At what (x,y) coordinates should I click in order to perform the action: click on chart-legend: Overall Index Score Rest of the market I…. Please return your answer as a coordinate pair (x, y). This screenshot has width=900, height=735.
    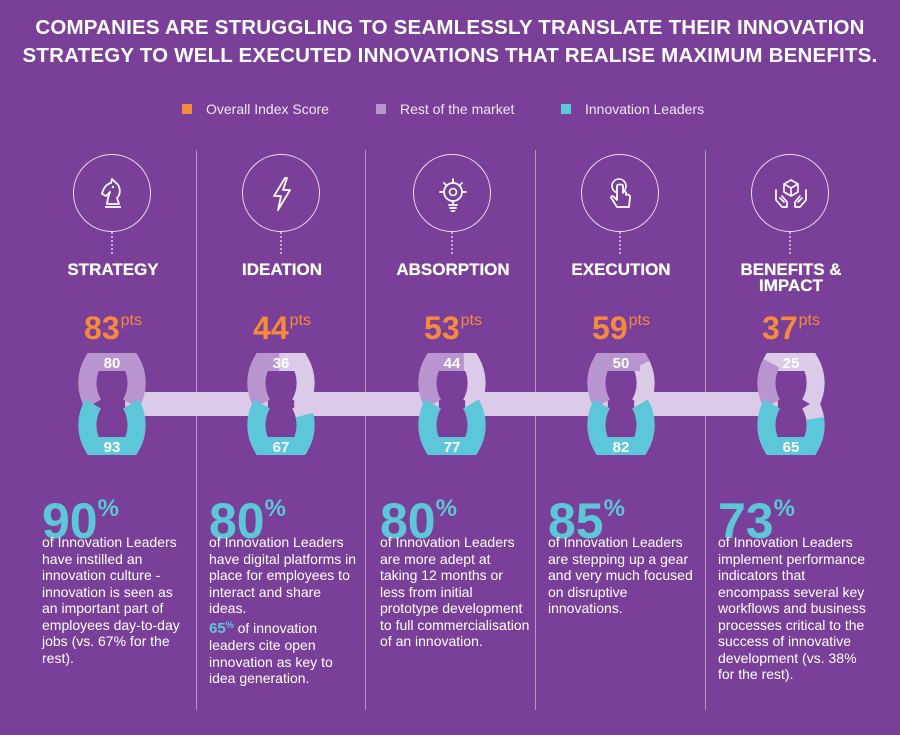
    Looking at the image, I should click on (450, 111).